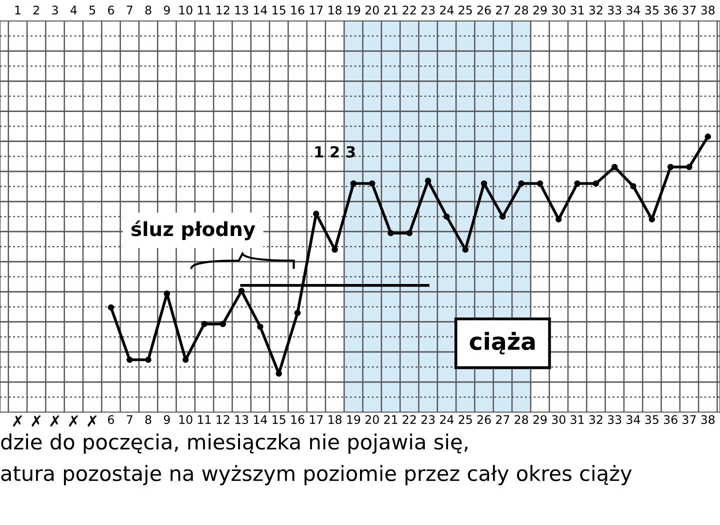  What do you see at coordinates (148, 10) in the screenshot?
I see `x-tick-label: 8` at bounding box center [148, 10].